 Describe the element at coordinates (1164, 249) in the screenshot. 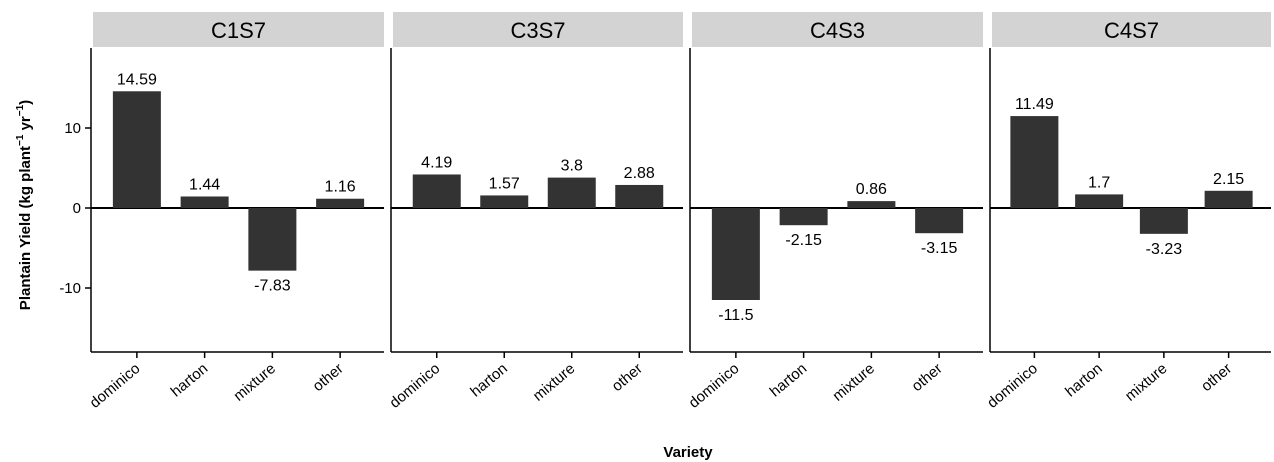

I see `data-label-C4S7-mixture: -3.23` at that location.